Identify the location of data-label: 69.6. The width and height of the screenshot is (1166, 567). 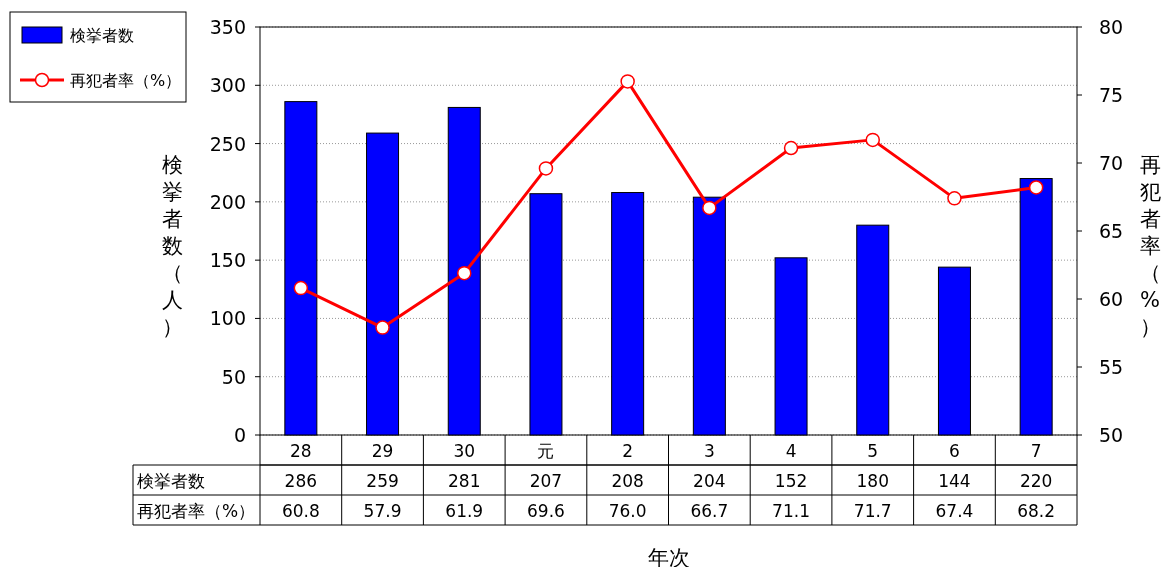
(546, 511).